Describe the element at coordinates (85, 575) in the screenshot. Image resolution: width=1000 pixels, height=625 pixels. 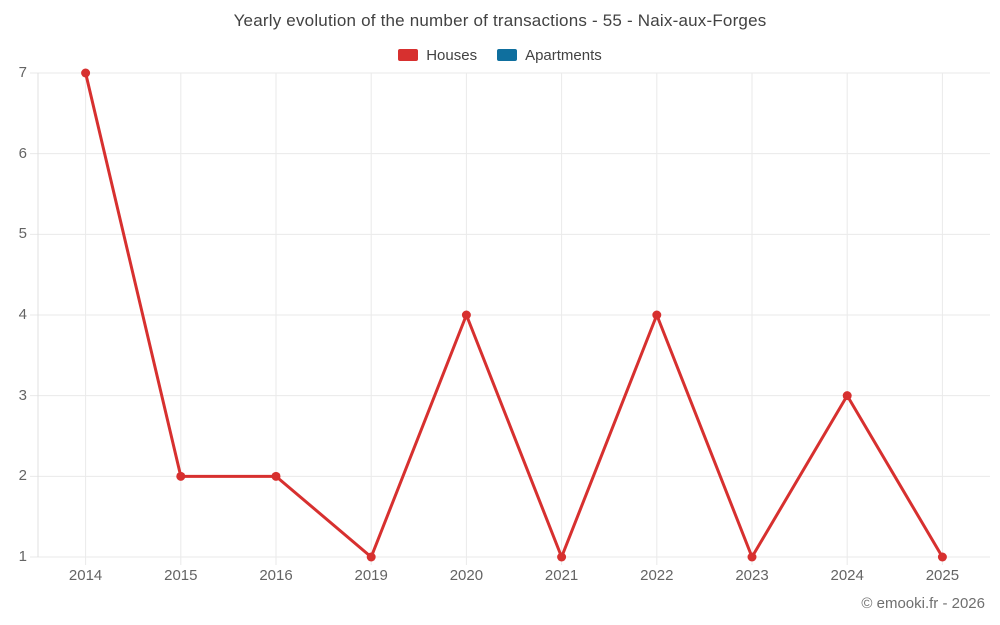
I see `x-axis-tick-label: 2014` at that location.